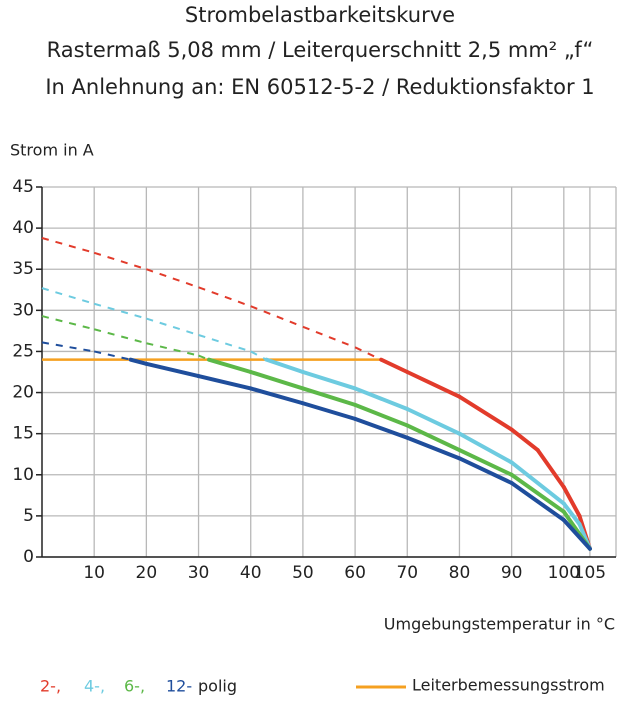 Image resolution: width=640 pixels, height=720 pixels. What do you see at coordinates (23, 310) in the screenshot?
I see `y-tick-label: 30` at bounding box center [23, 310].